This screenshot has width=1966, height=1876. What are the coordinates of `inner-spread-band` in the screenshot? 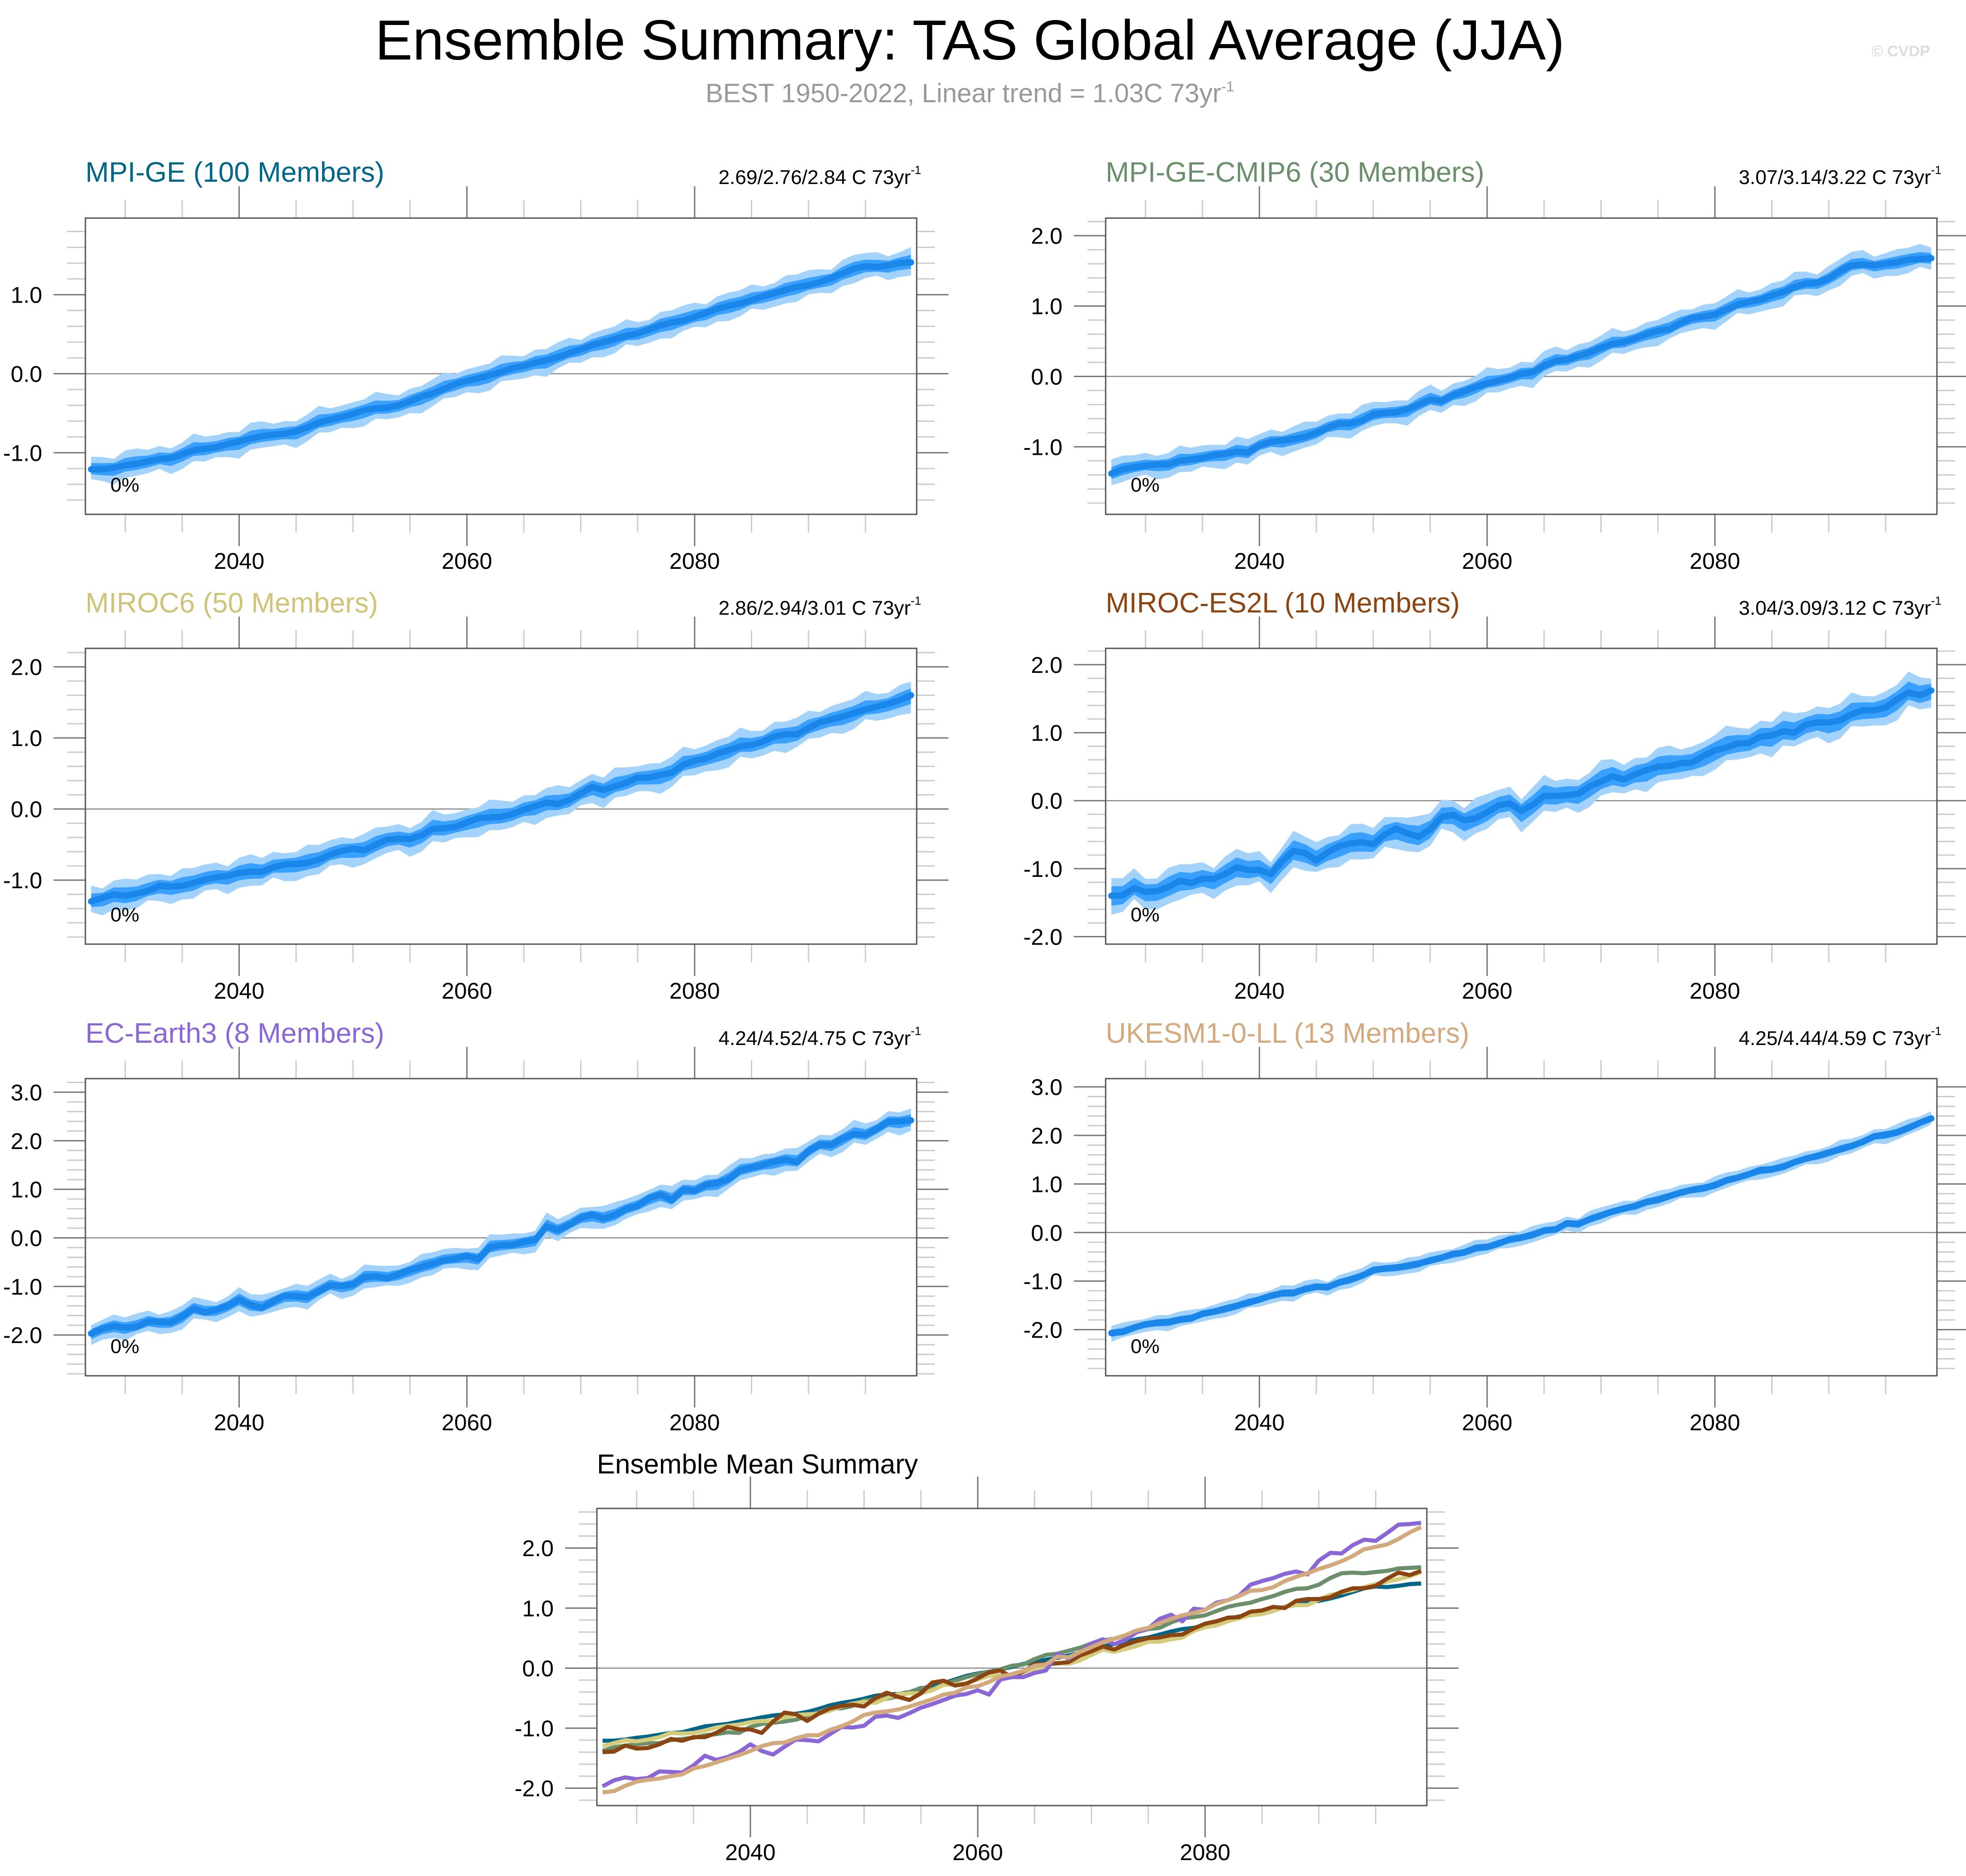 It's located at (1521, 794).